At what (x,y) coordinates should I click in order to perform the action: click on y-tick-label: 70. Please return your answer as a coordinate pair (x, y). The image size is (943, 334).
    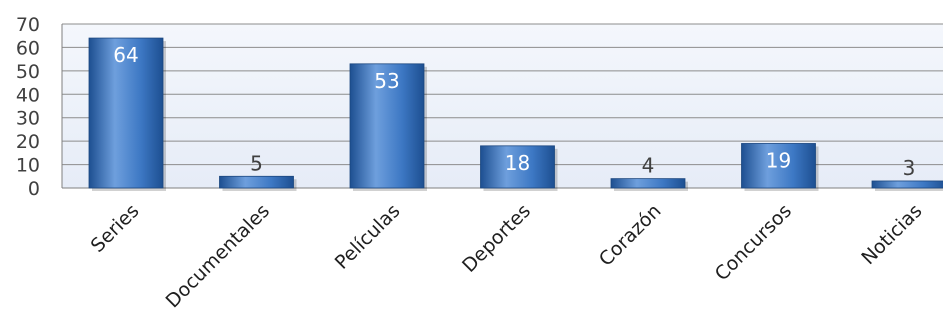
    Looking at the image, I should click on (28, 25).